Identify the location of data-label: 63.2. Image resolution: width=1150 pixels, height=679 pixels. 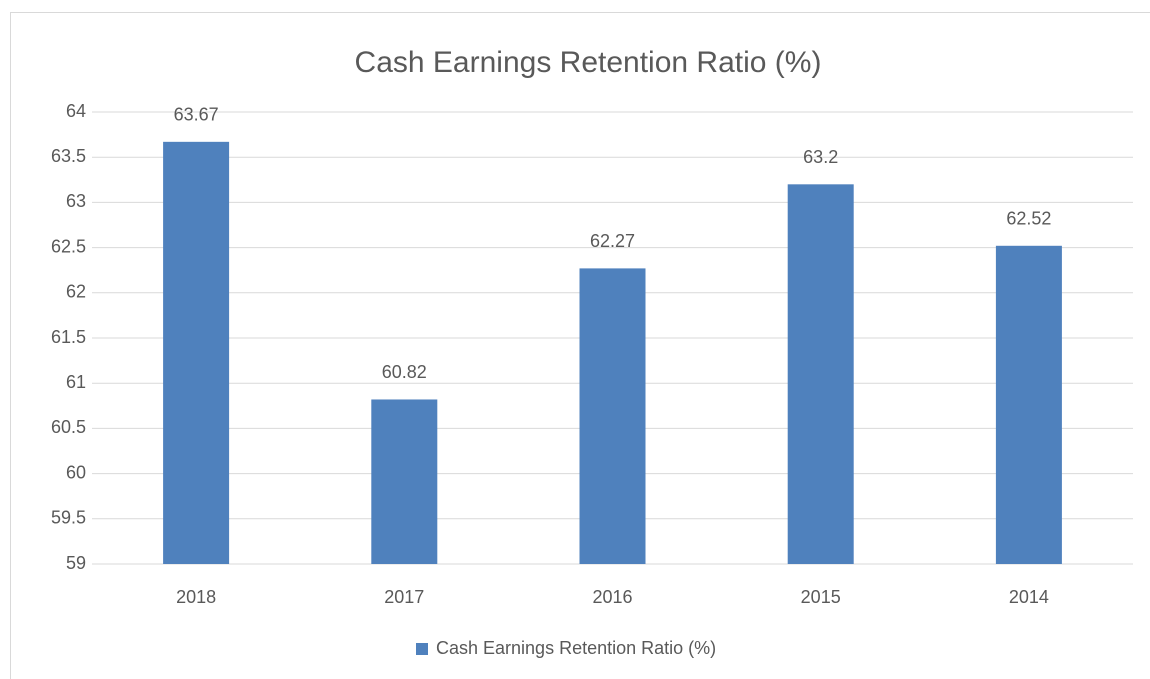
(820, 157).